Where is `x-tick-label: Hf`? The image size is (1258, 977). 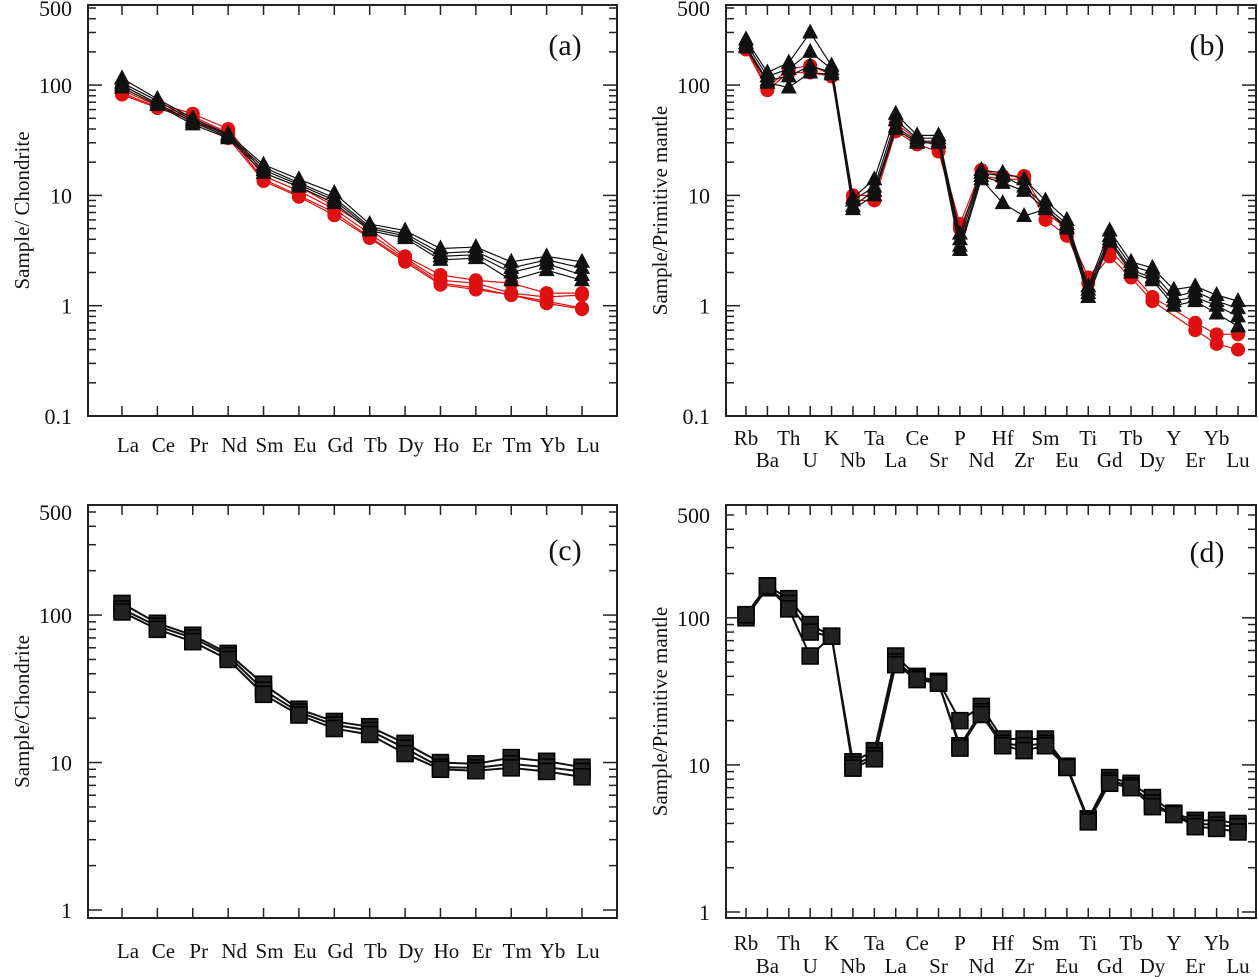
x-tick-label: Hf is located at coordinates (1003, 438).